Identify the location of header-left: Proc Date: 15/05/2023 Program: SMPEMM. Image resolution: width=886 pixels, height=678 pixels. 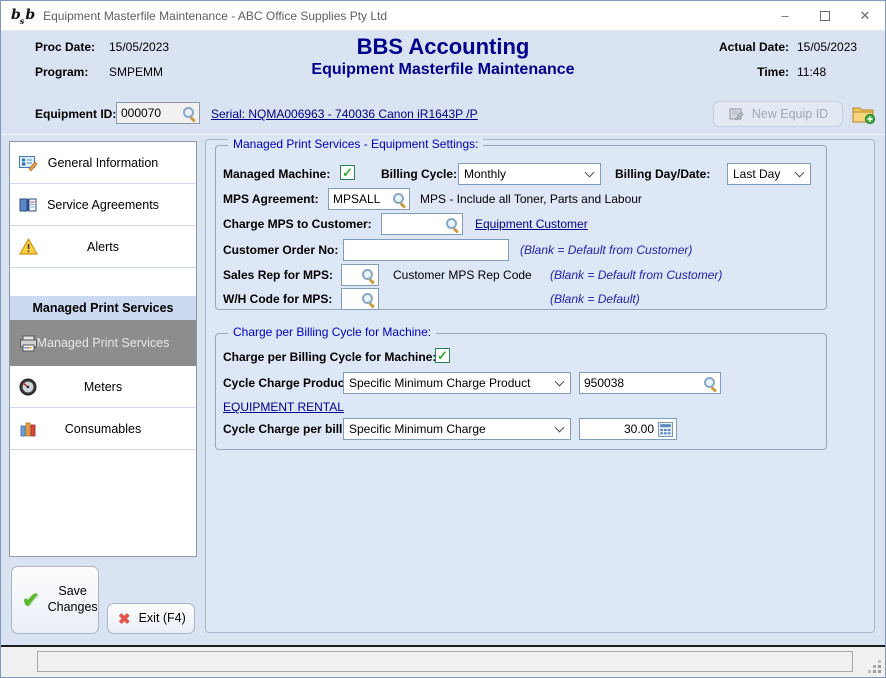
(102, 59).